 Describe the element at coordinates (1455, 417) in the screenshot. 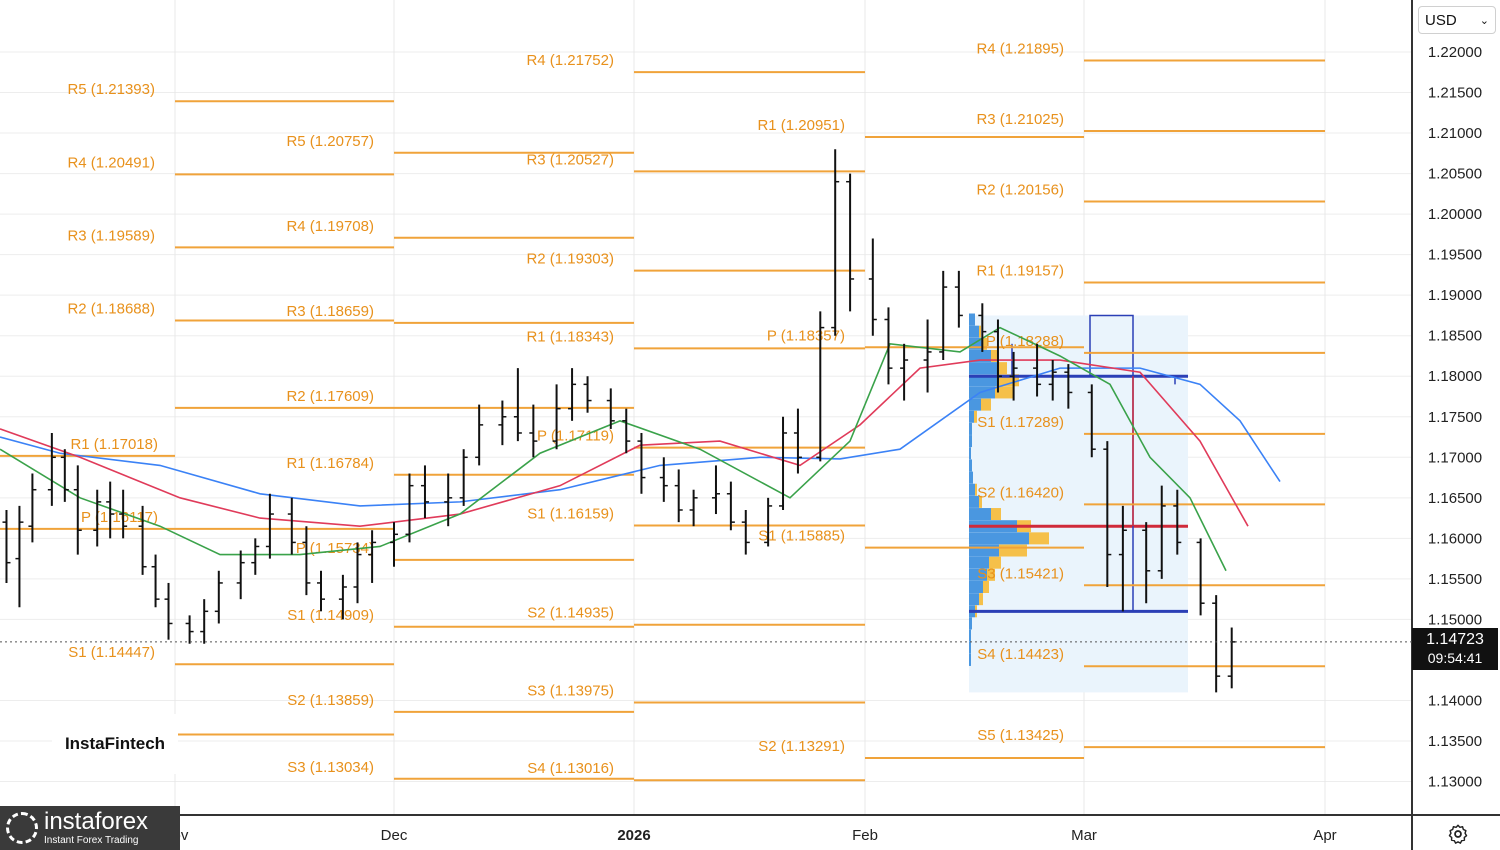

I see `price-tick-label: 1.17500` at that location.